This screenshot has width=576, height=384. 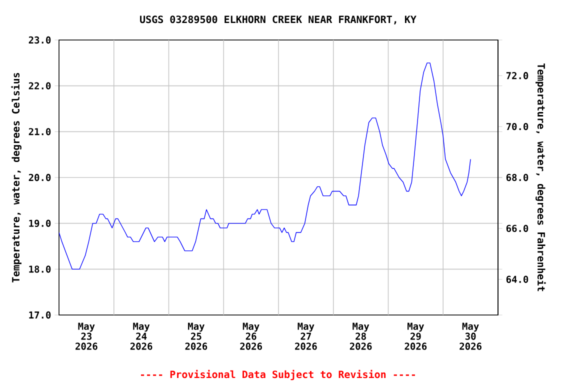 I want to click on y-tick-label: 18.0, so click(x=40, y=269).